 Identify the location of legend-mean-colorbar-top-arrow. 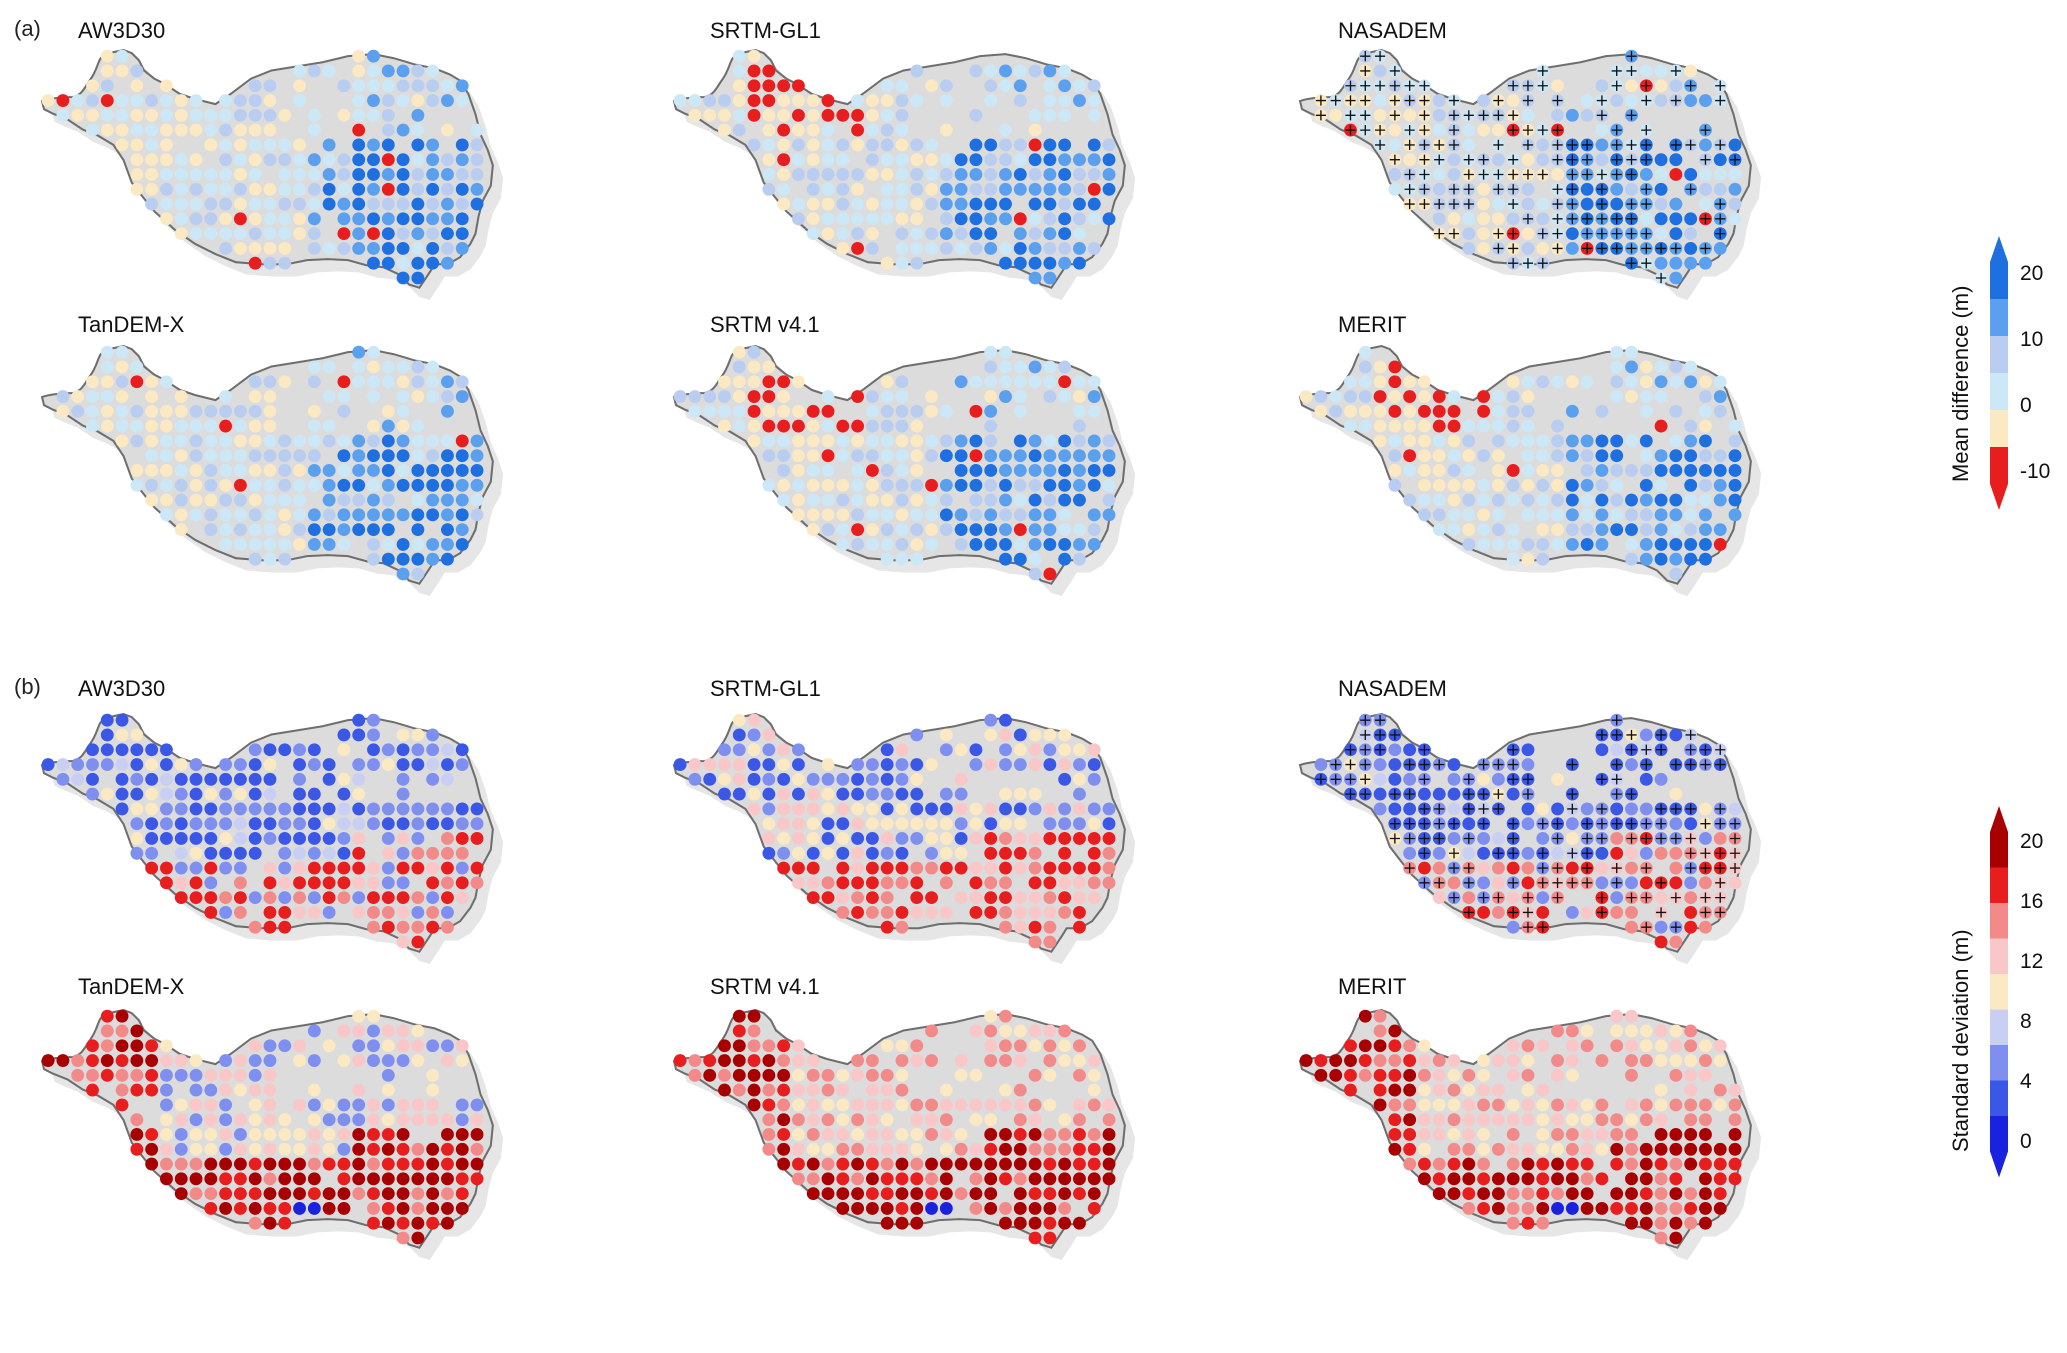
(1999, 249).